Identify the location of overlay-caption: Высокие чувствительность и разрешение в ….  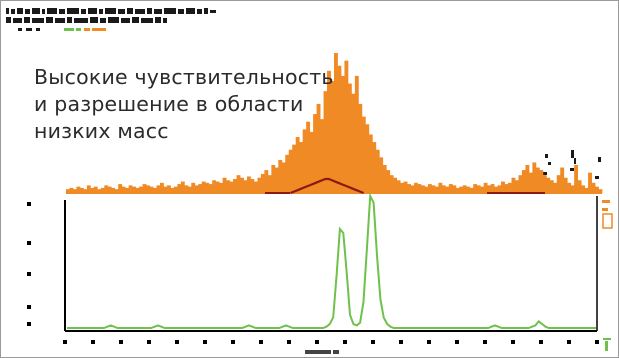
(184, 104).